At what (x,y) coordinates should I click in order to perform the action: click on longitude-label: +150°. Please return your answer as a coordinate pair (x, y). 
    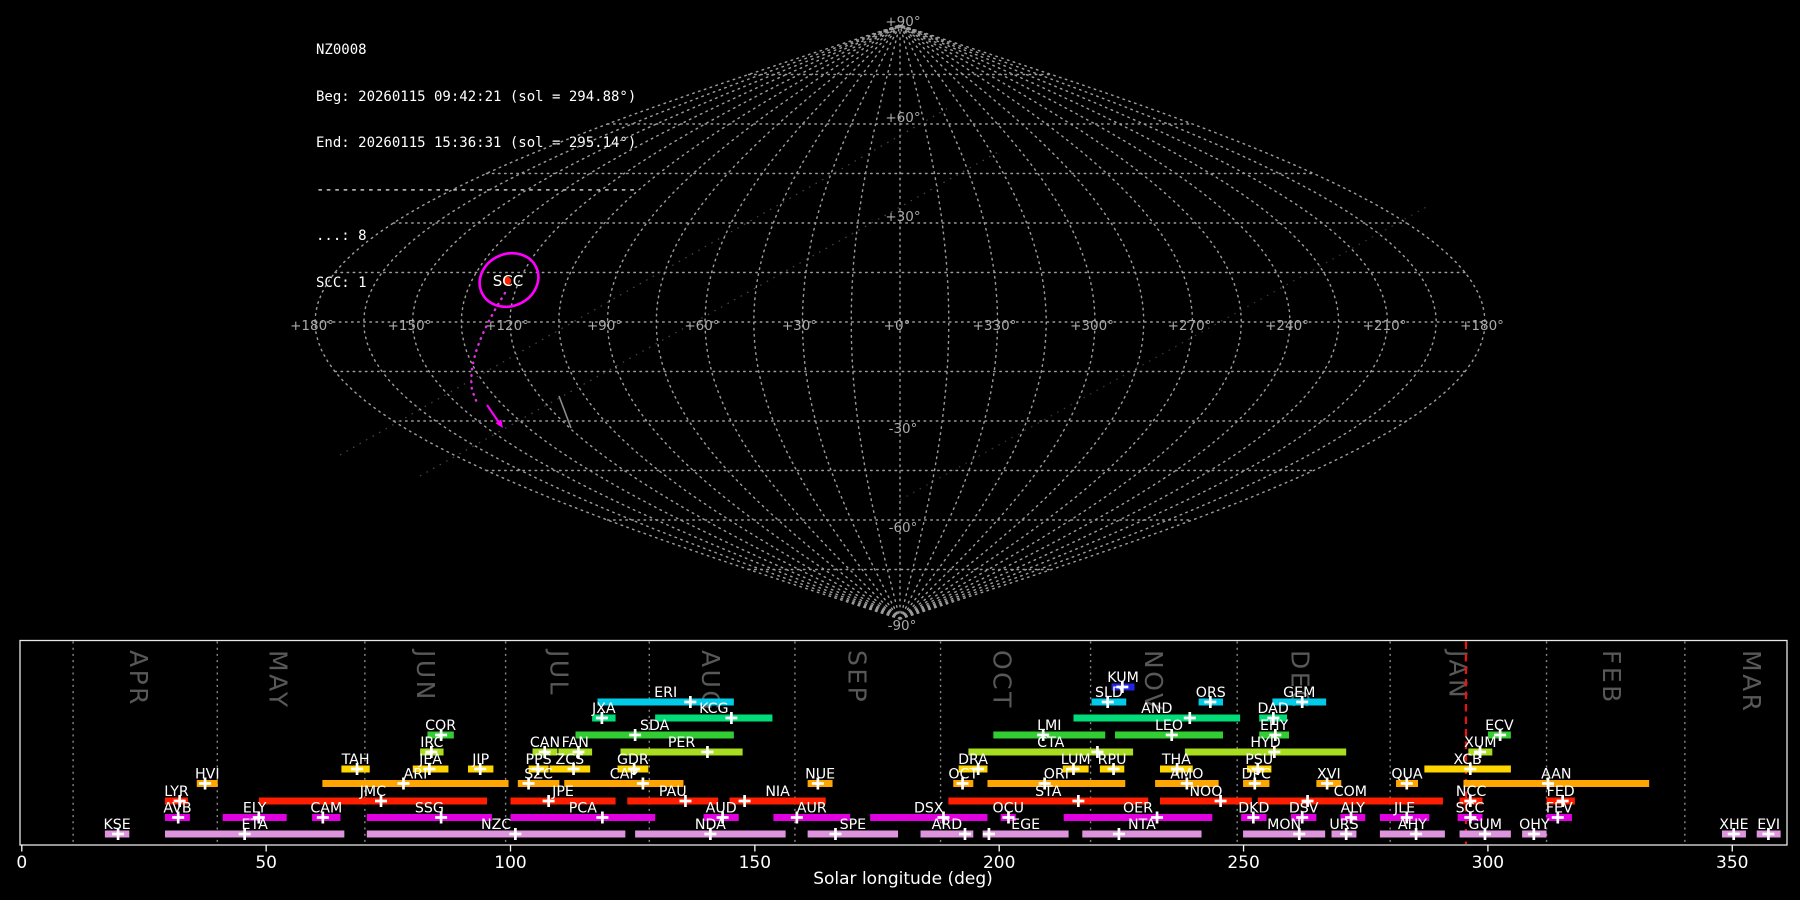
    Looking at the image, I should click on (410, 326).